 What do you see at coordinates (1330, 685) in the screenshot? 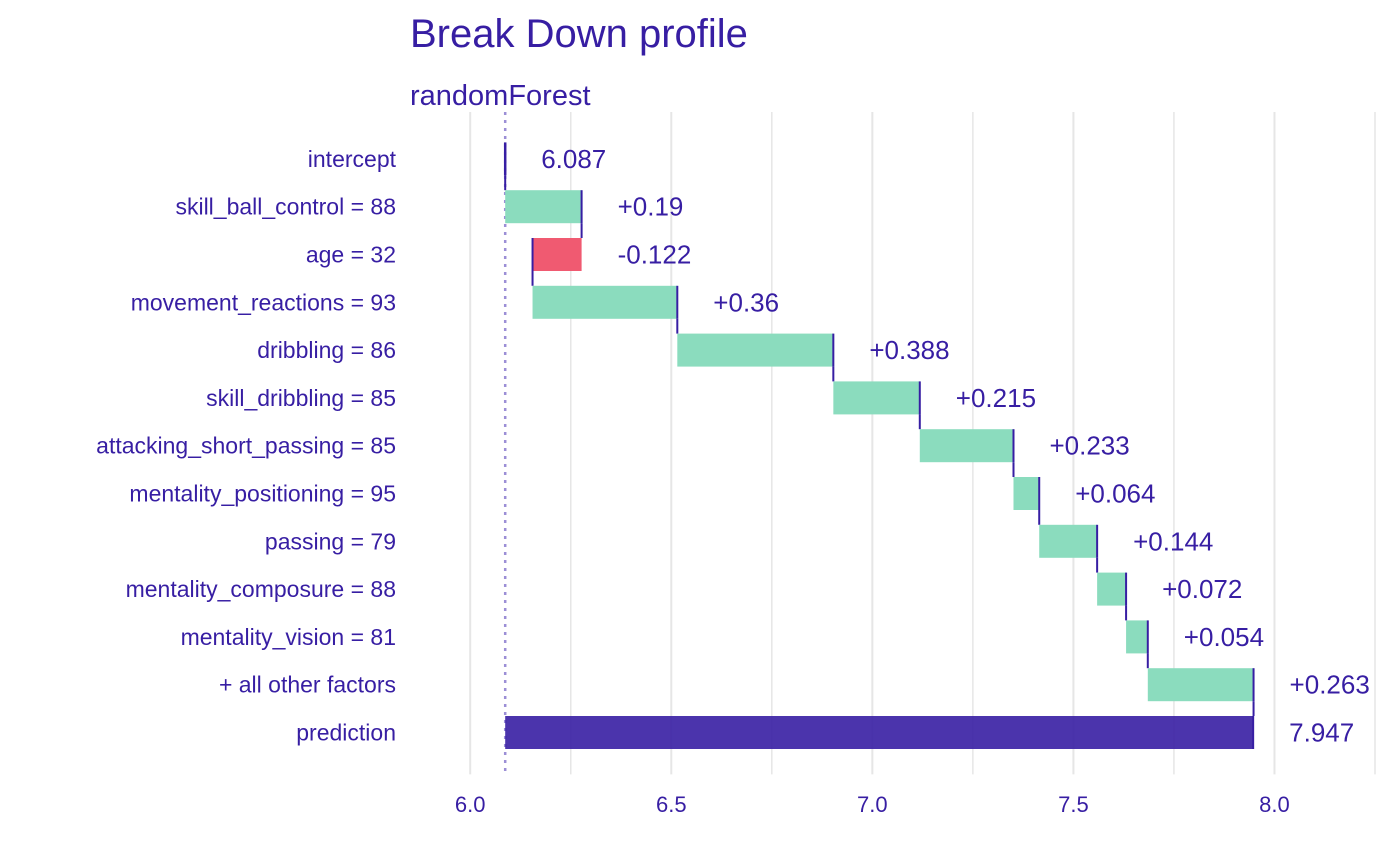
I see `value-label: +0.263` at bounding box center [1330, 685].